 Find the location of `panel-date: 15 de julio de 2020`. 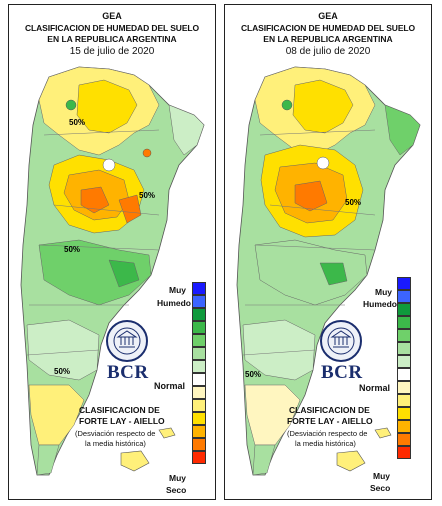

panel-date: 15 de julio de 2020 is located at coordinates (112, 51).